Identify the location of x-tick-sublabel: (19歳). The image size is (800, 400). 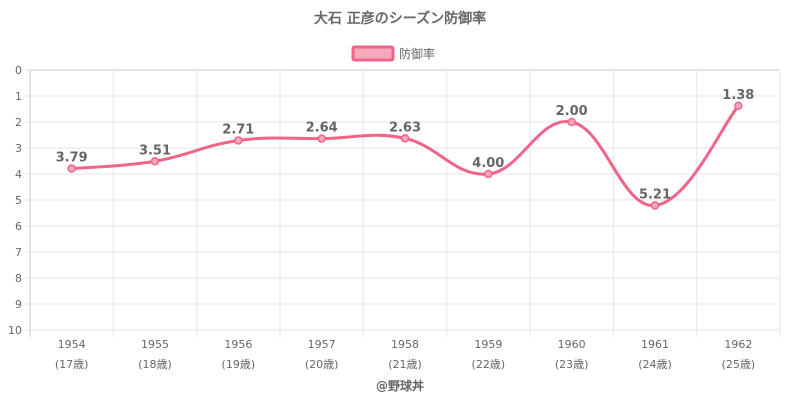
(239, 364).